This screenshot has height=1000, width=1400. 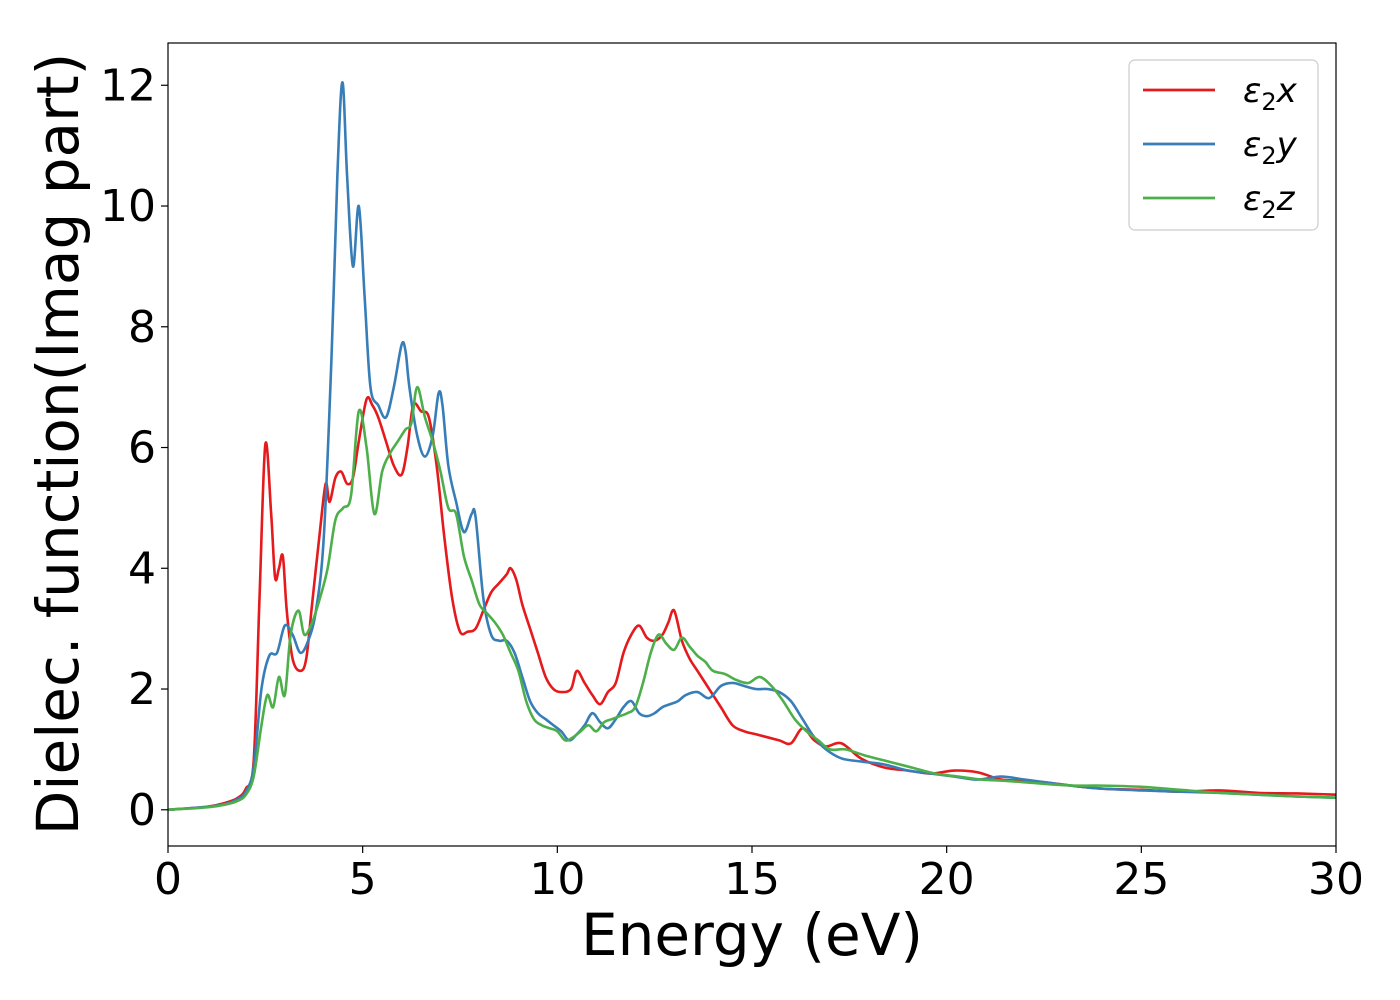 I want to click on x-tick-label: 25, so click(x=1141, y=879).